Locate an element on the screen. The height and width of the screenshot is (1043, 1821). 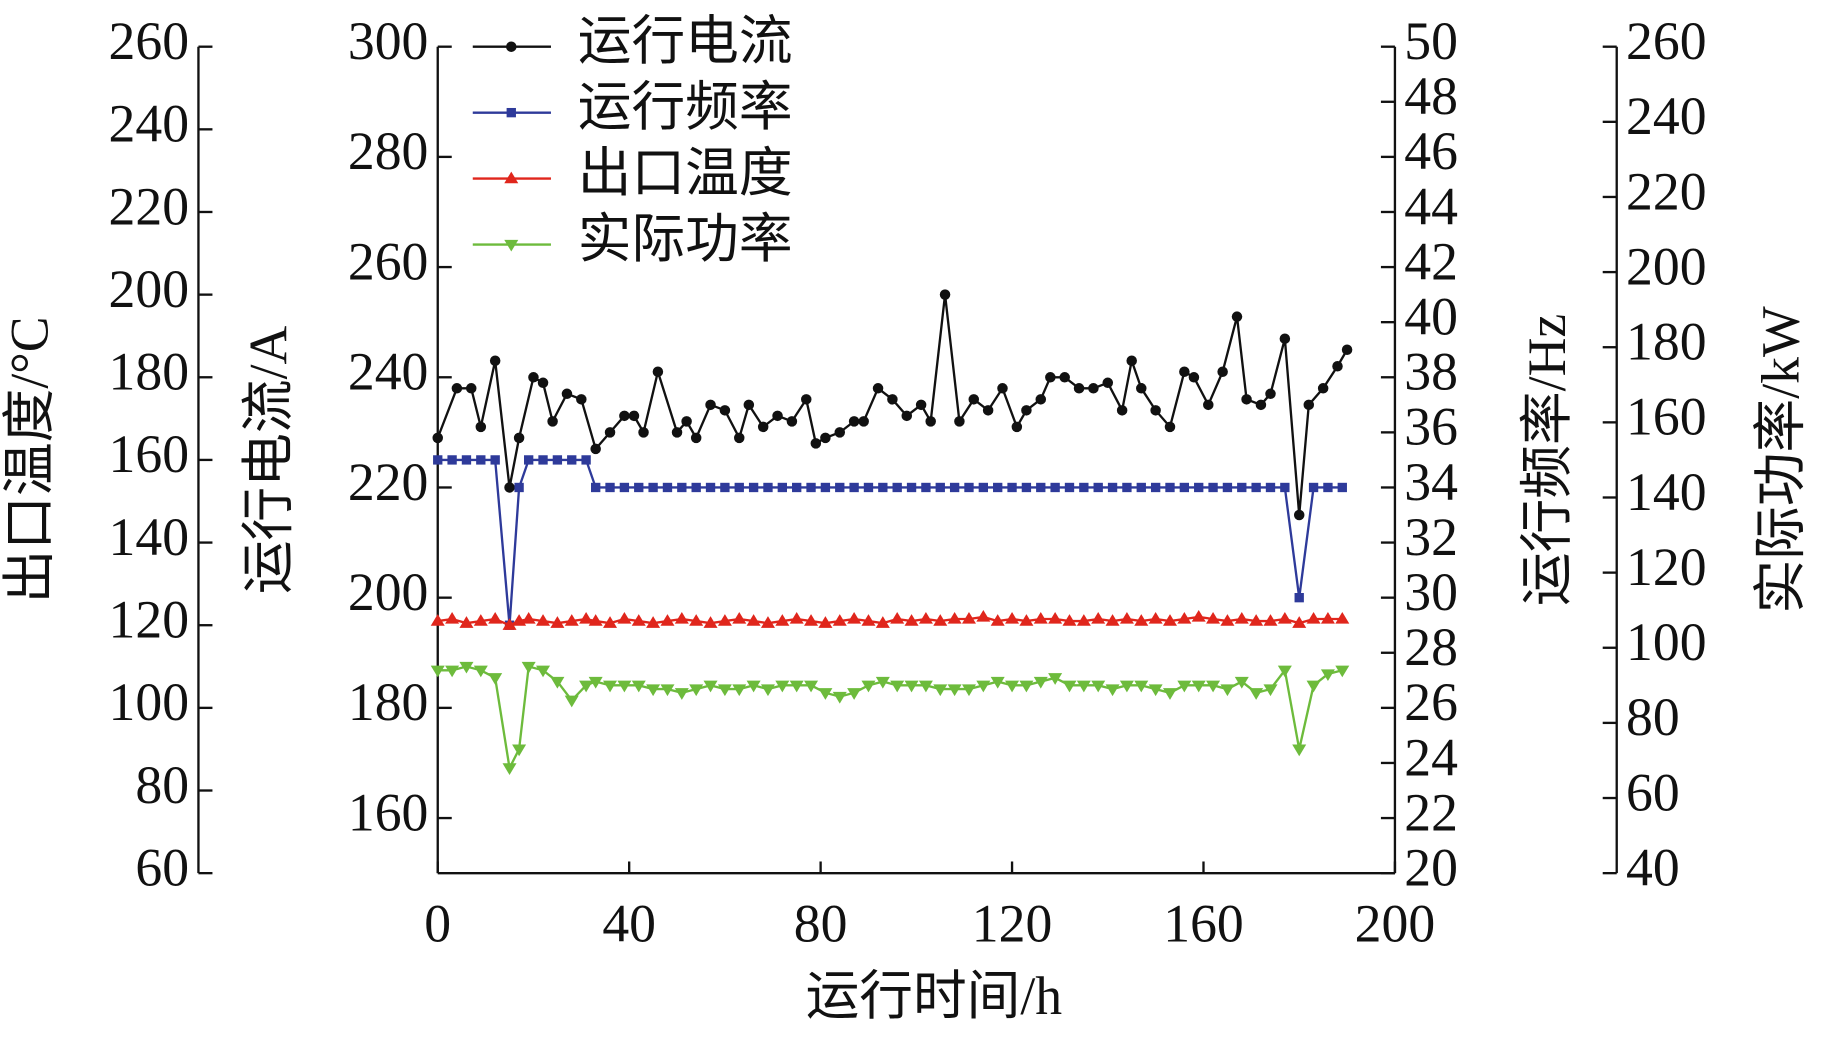
y-tick-label: 36 is located at coordinates (1431, 427).